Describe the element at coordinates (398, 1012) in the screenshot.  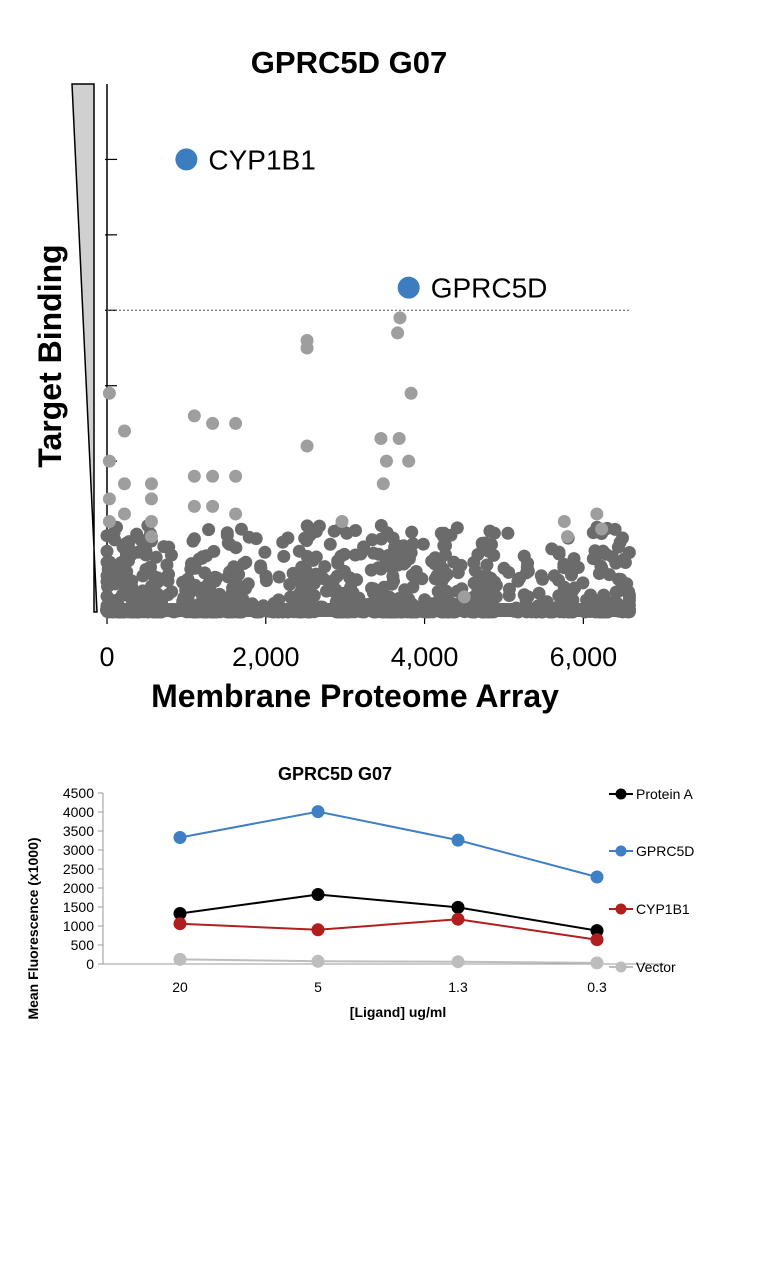
I see `x-axis-label: [Ligand] ug/ml` at that location.